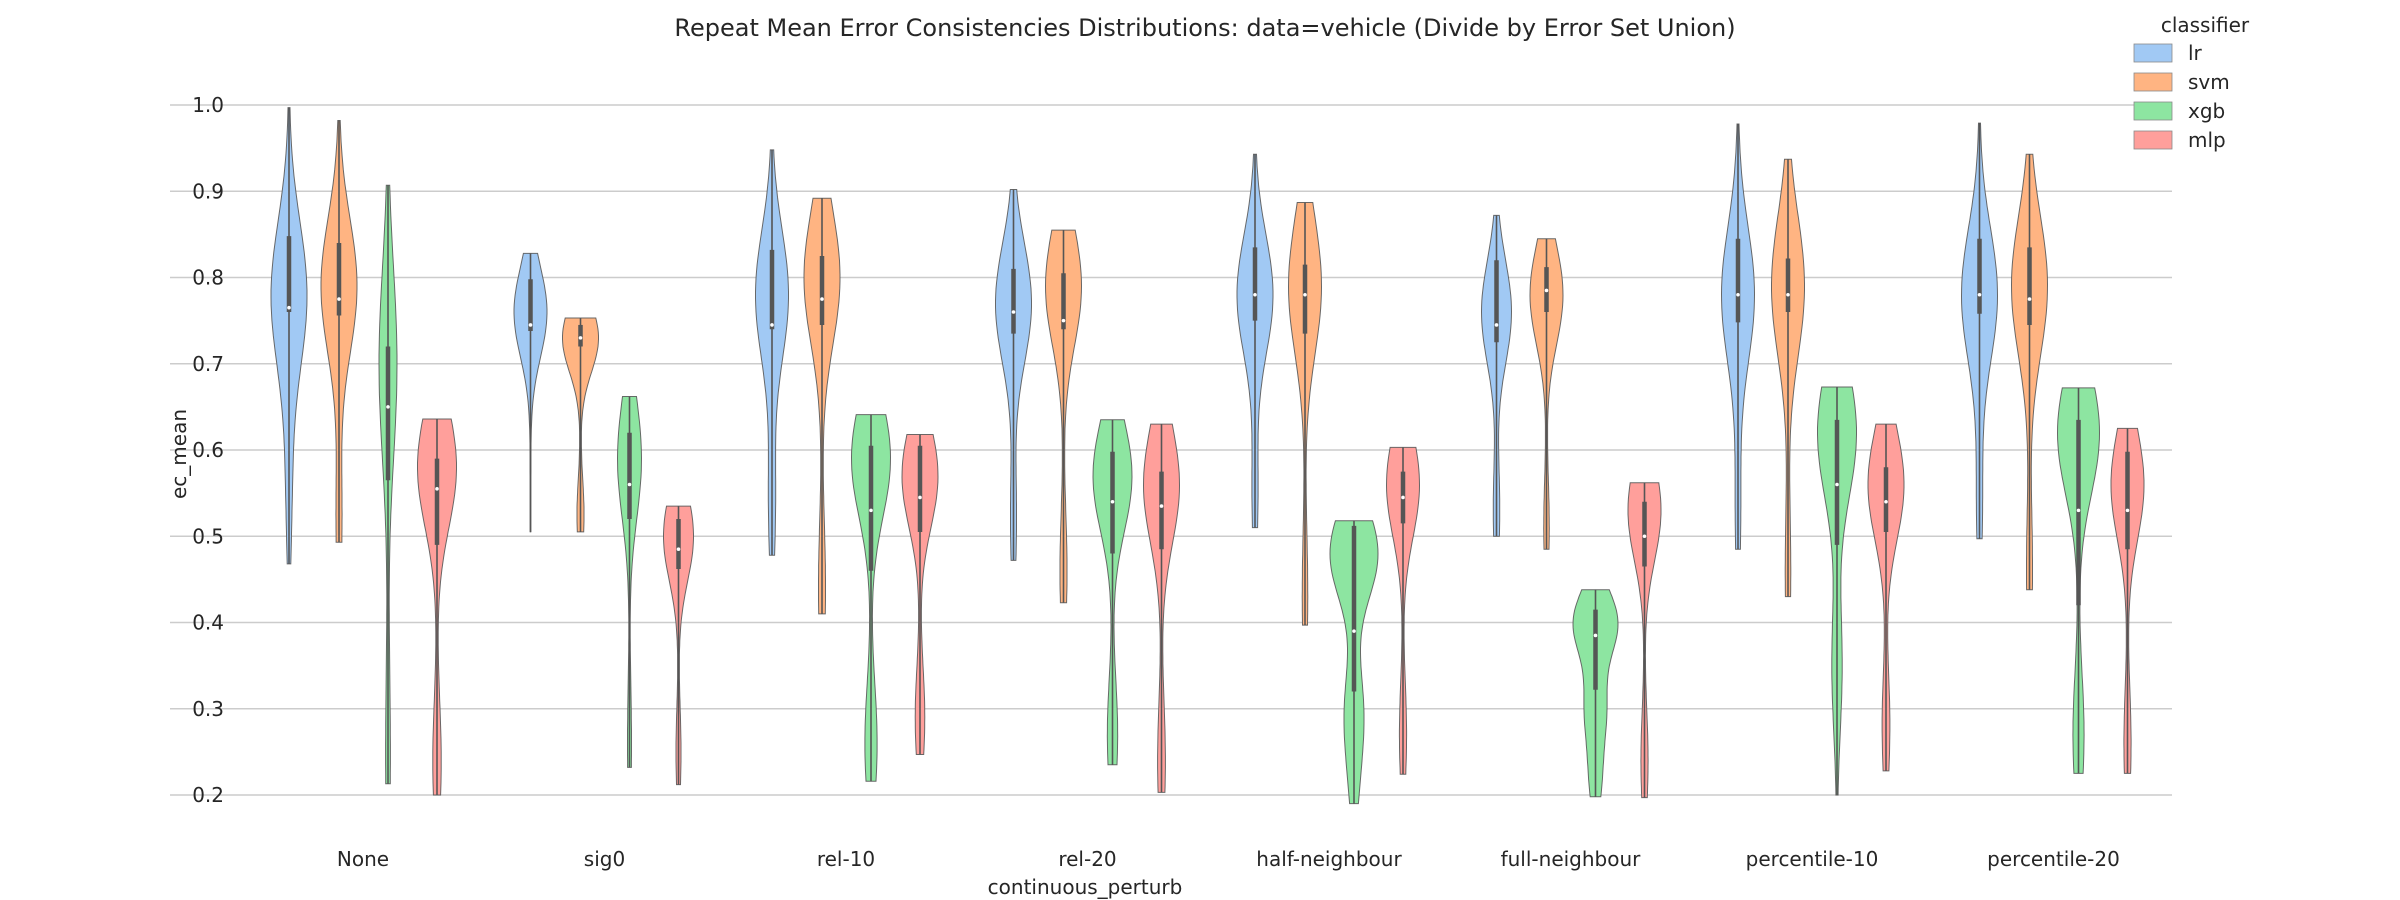 This screenshot has width=2400, height=900. Describe the element at coordinates (1403, 610) in the screenshot. I see `violin-mlp-half-neighbour` at that location.